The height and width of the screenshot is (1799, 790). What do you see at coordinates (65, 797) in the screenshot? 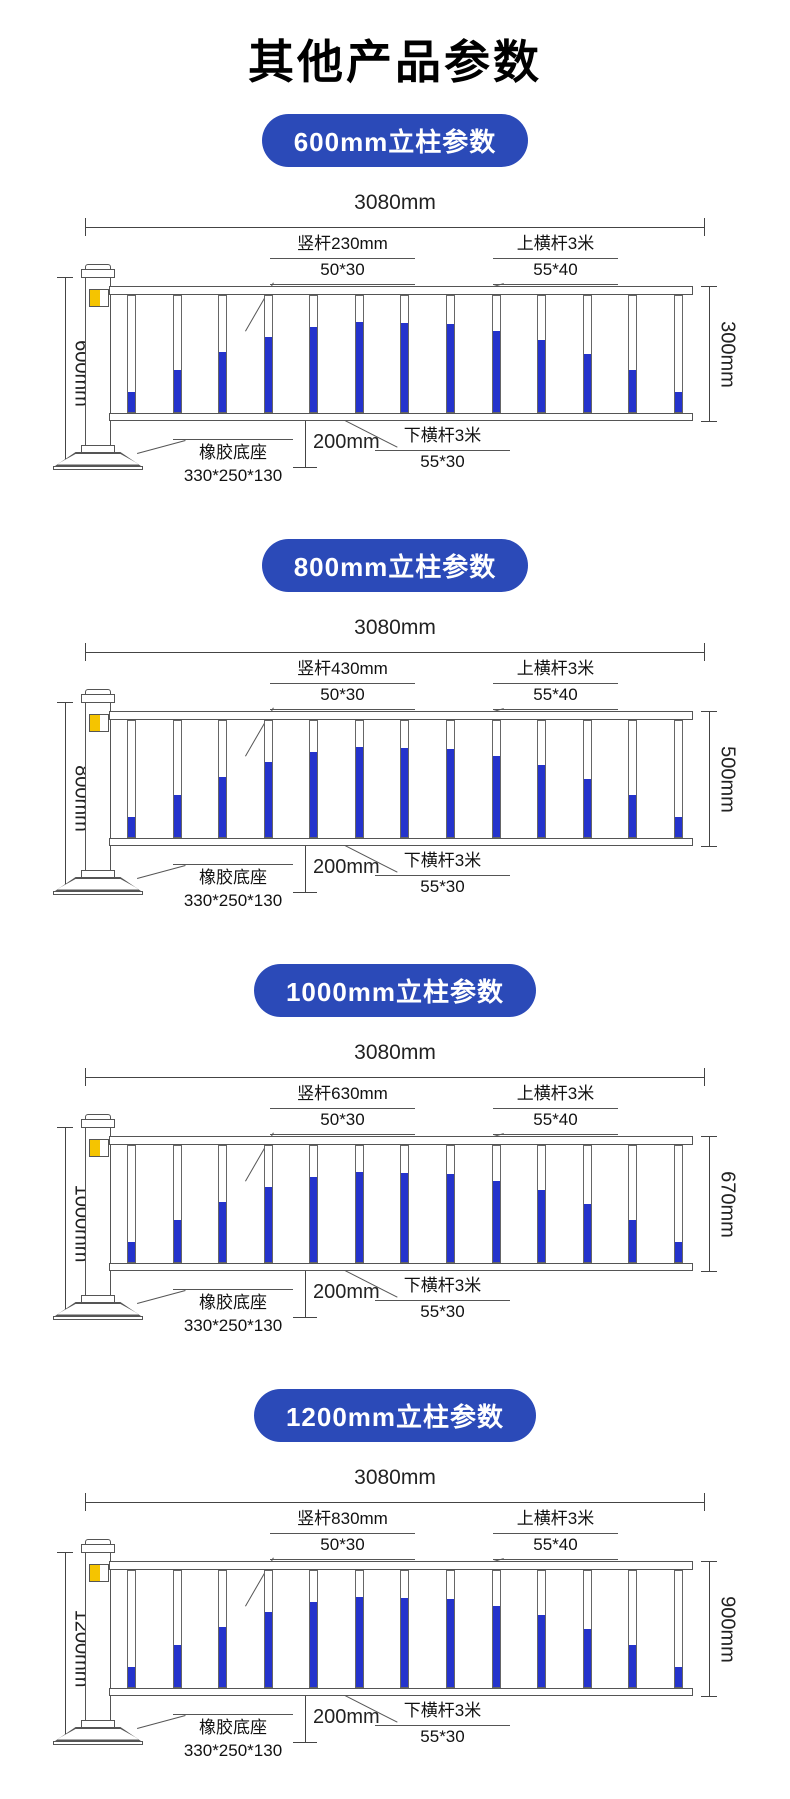
I see `left-dim-line` at bounding box center [65, 797].